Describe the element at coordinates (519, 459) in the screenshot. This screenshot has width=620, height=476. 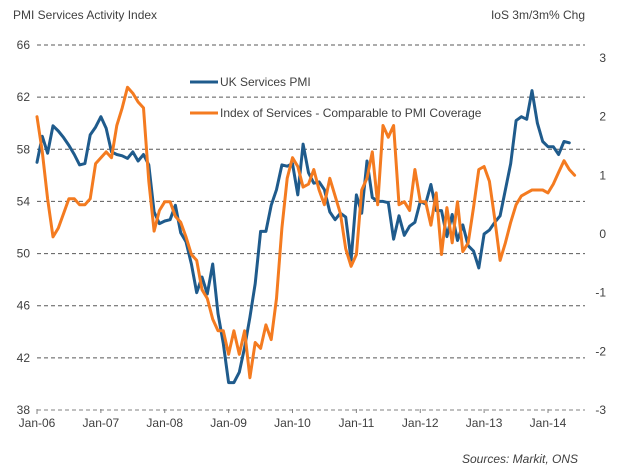
I see `source-note: Sources: Markit, ONS` at that location.